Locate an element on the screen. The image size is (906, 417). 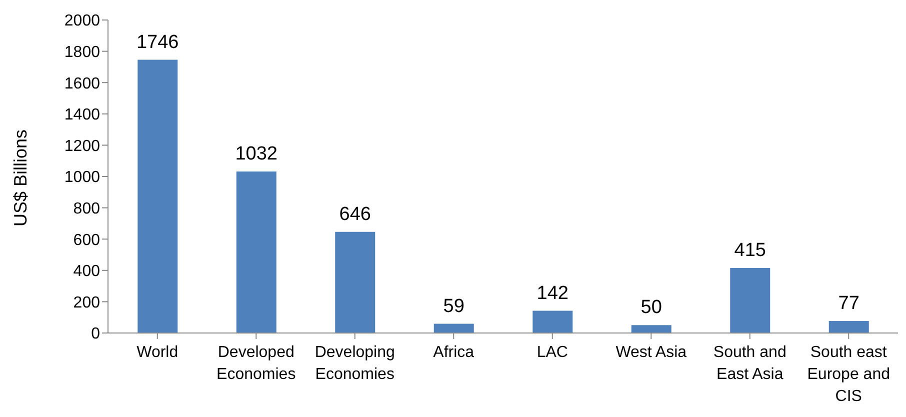
x-tick-label: World is located at coordinates (157, 352).